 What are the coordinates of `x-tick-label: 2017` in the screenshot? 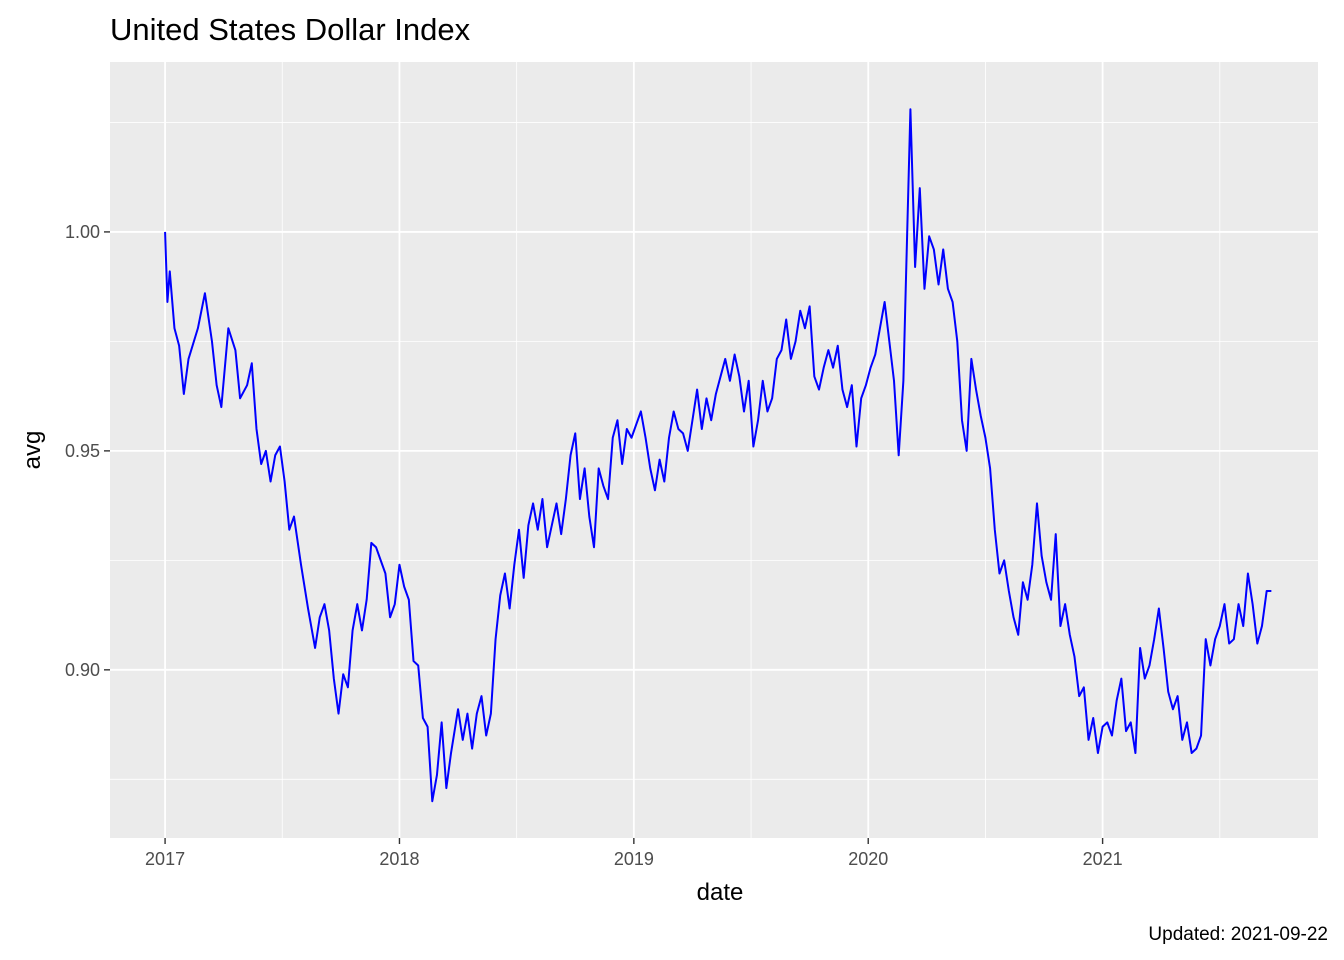 It's located at (165, 859).